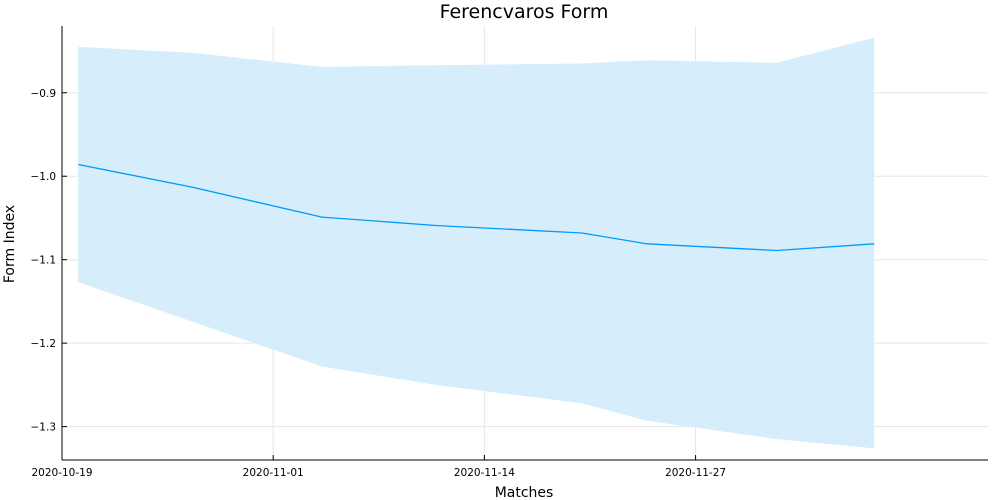 This screenshot has height=500, width=1000. I want to click on y-tick-label: −1.1, so click(44, 261).